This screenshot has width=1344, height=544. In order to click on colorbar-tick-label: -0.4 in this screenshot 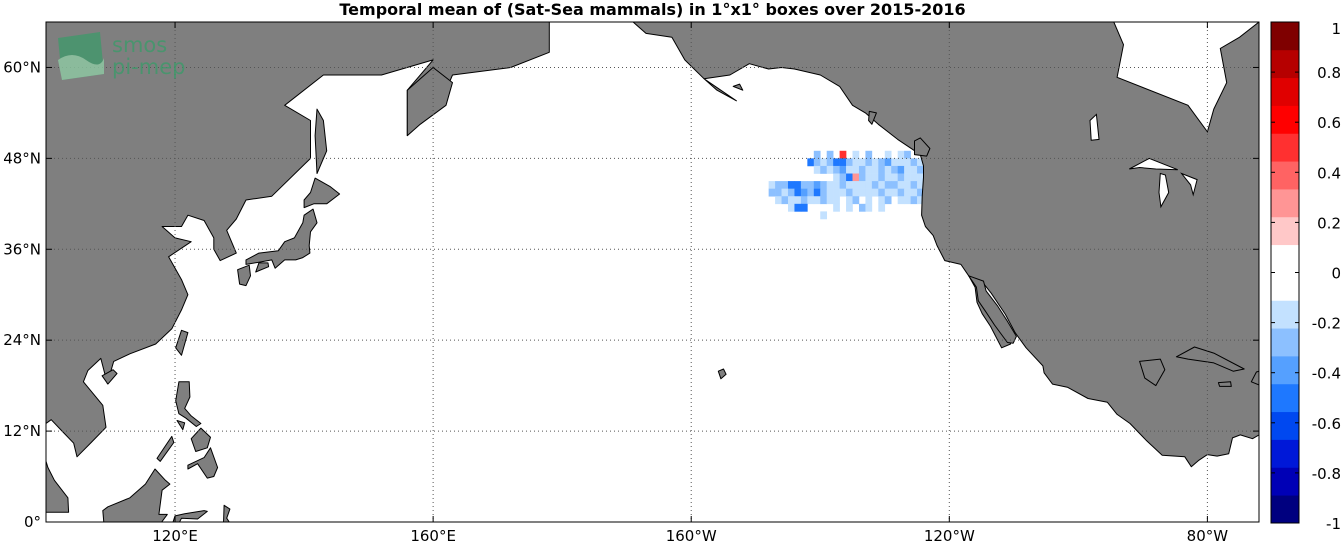, I will do `click(1326, 374)`.